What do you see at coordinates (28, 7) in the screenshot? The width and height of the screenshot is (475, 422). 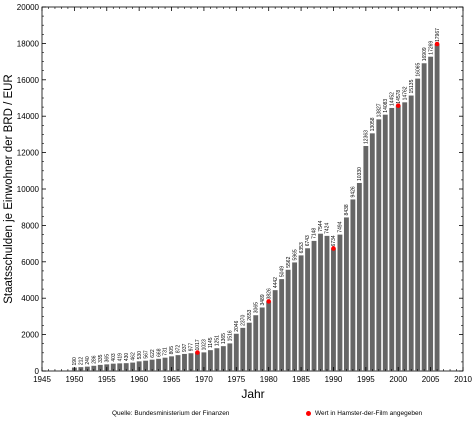 I see `y-tick-label: 20000` at bounding box center [28, 7].